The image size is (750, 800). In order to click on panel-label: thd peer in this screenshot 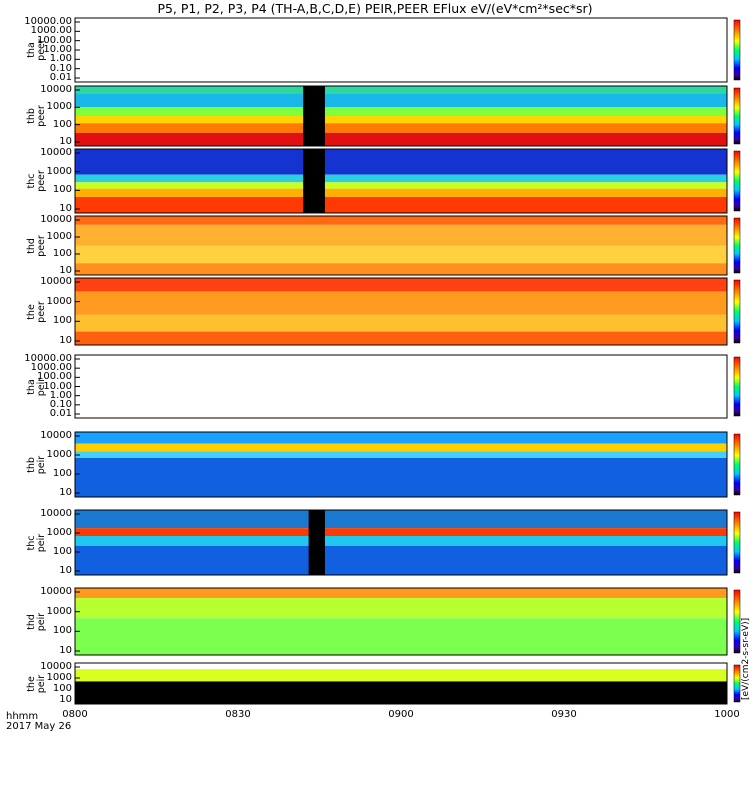, I will do `click(36, 246)`.